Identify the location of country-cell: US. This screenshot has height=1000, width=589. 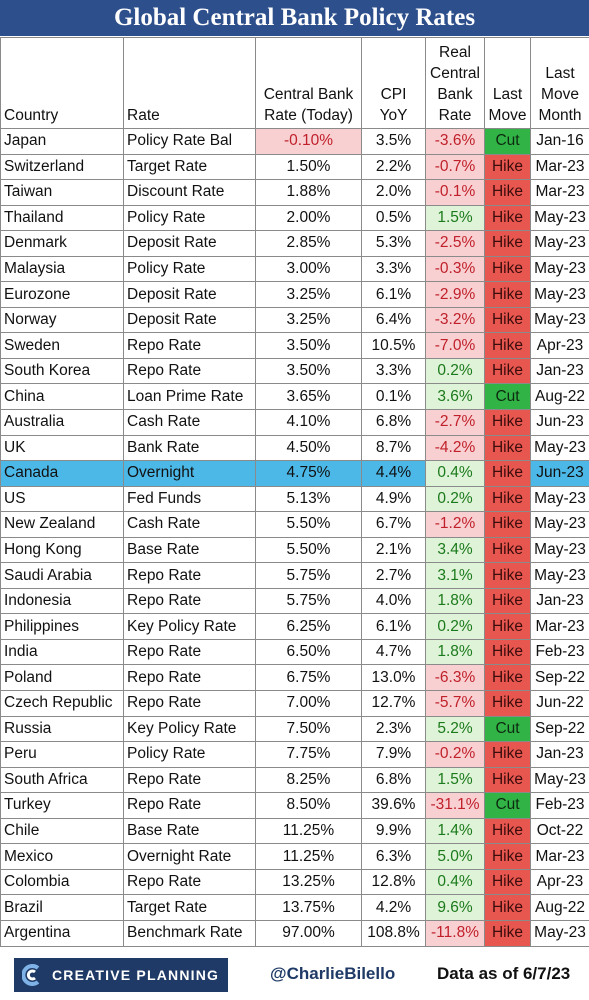
(62, 499).